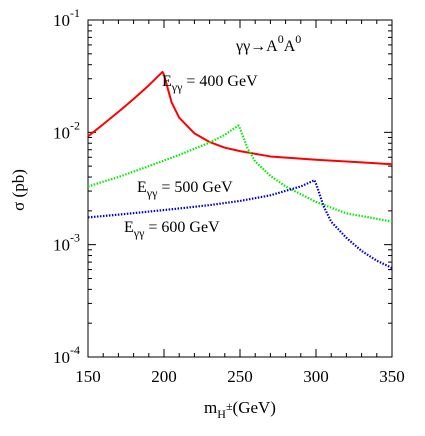 This screenshot has height=436, width=425. I want to click on x-axis-label: mH±(GeV), so click(240, 409).